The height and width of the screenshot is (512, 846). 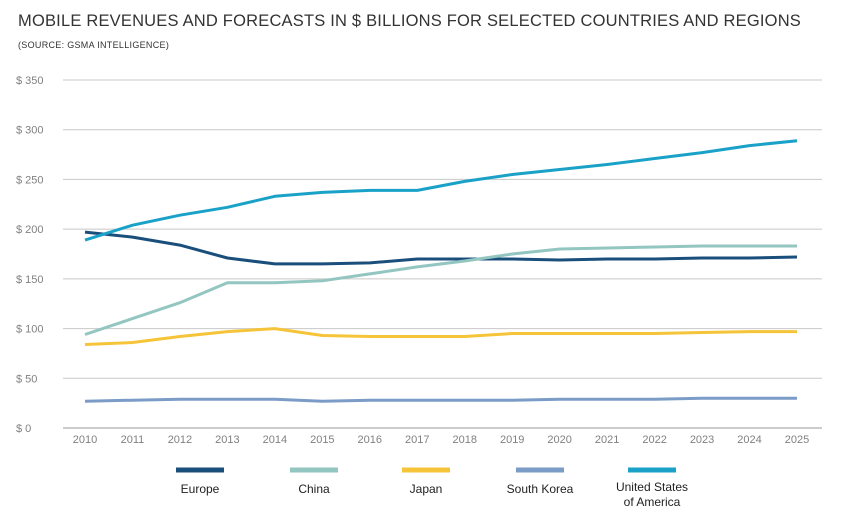 I want to click on y-tick-label: $ 300, so click(x=30, y=131).